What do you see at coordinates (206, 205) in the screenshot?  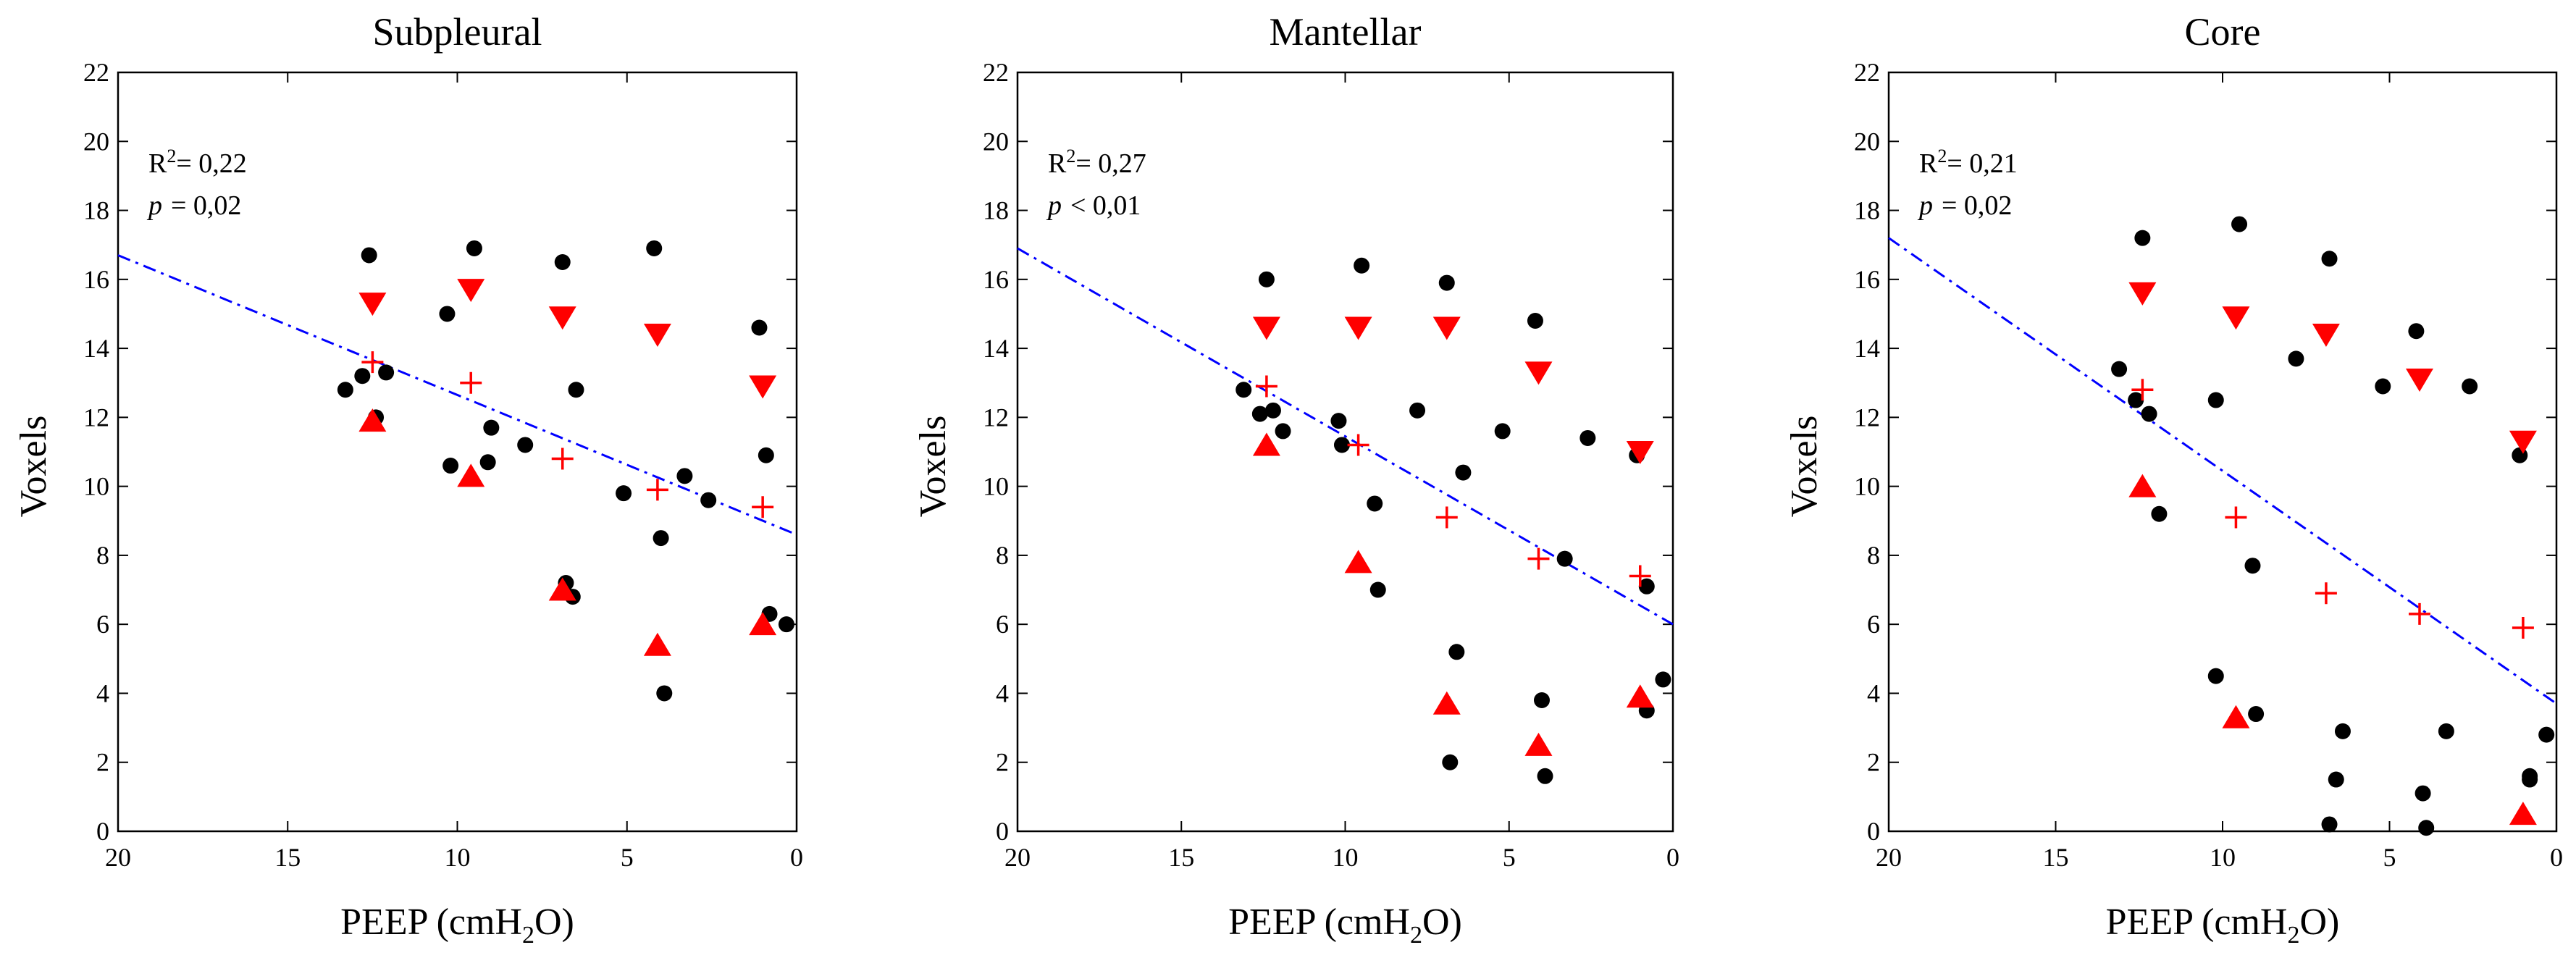 I see `p-value: = 0,02` at bounding box center [206, 205].